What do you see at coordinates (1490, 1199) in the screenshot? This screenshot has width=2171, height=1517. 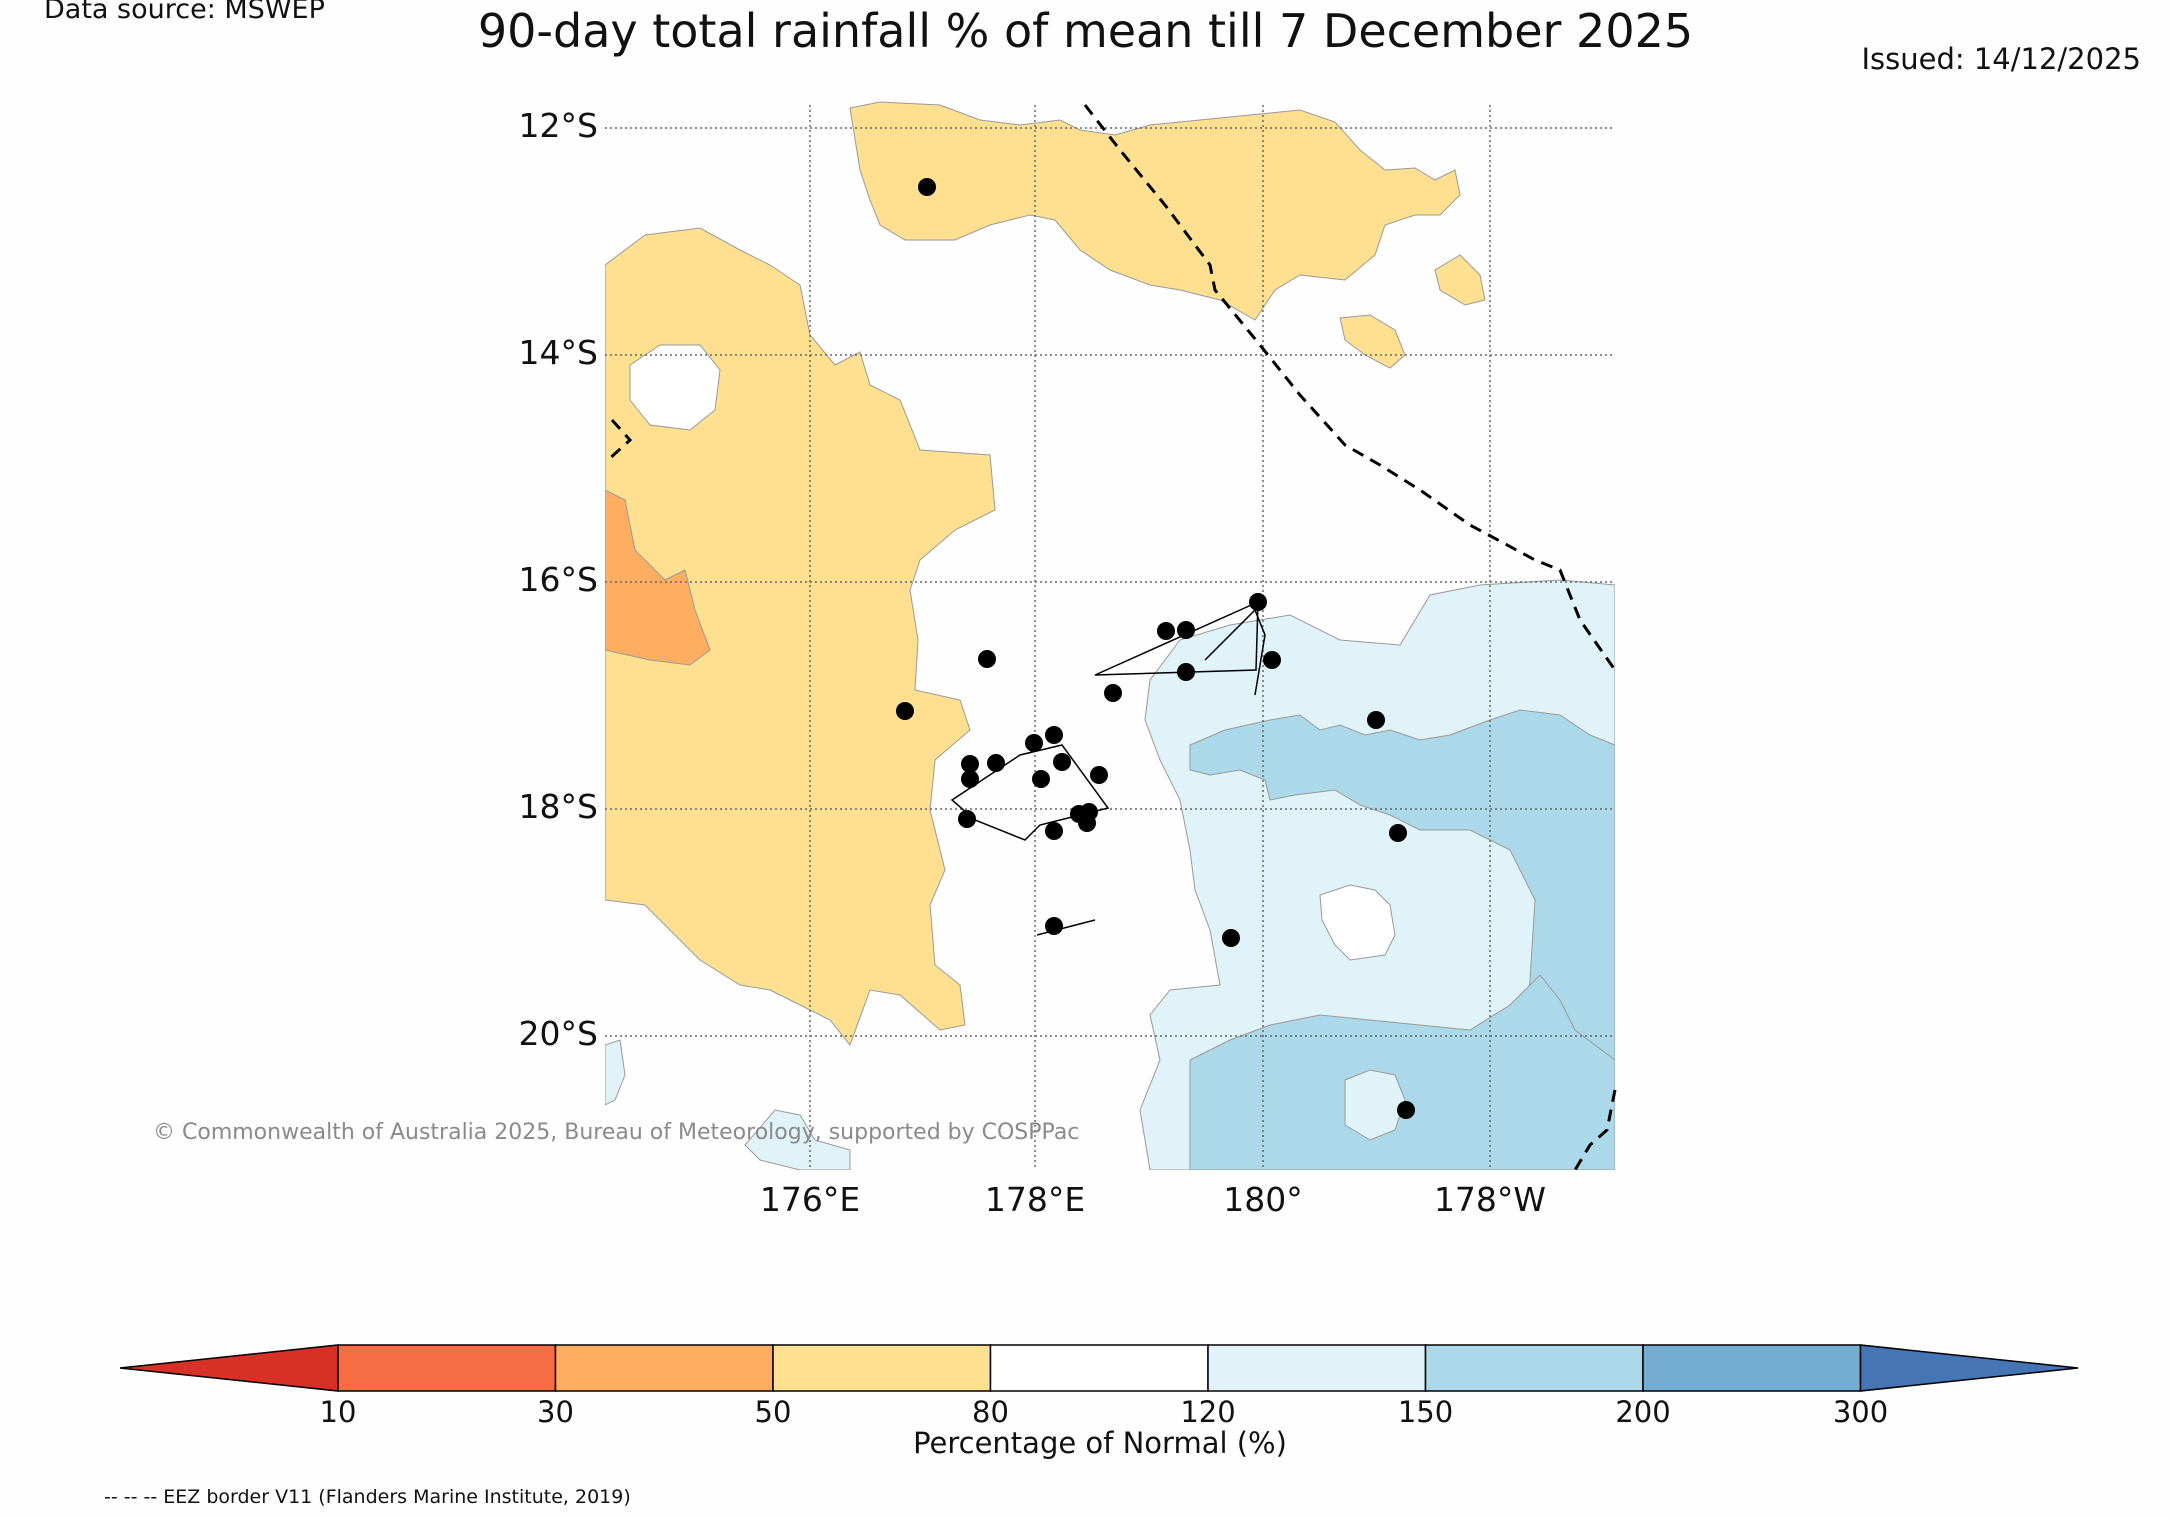 I see `lon-label: 178°W` at bounding box center [1490, 1199].